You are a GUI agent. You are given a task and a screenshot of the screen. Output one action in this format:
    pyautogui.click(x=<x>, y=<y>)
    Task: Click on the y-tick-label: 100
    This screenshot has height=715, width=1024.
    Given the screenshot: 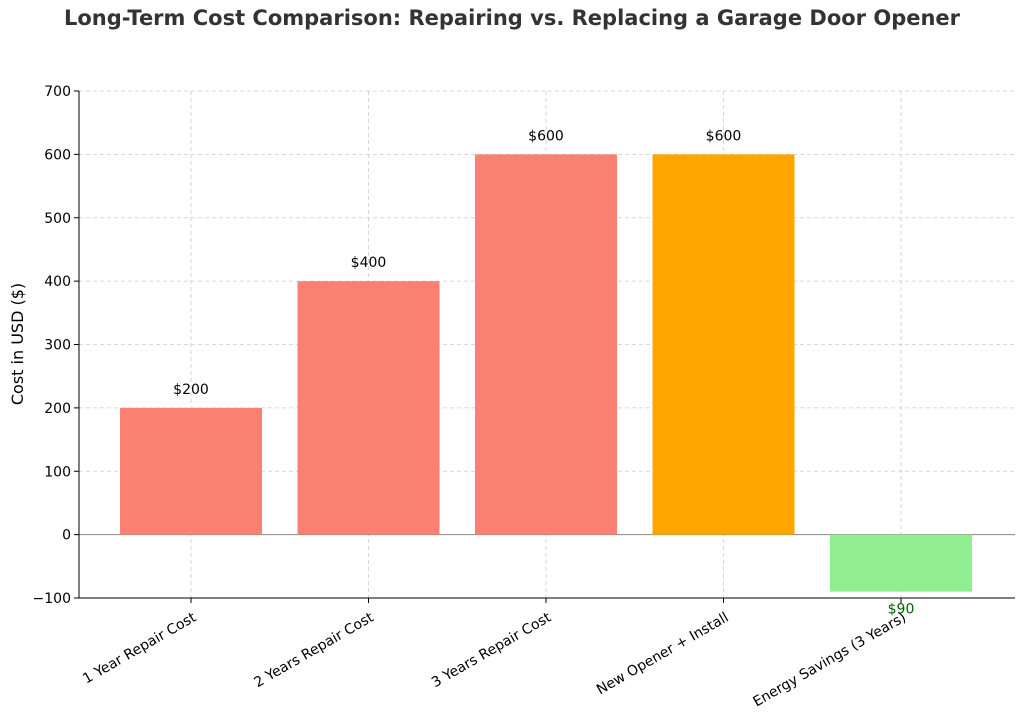 What is the action you would take?
    pyautogui.click(x=57, y=472)
    